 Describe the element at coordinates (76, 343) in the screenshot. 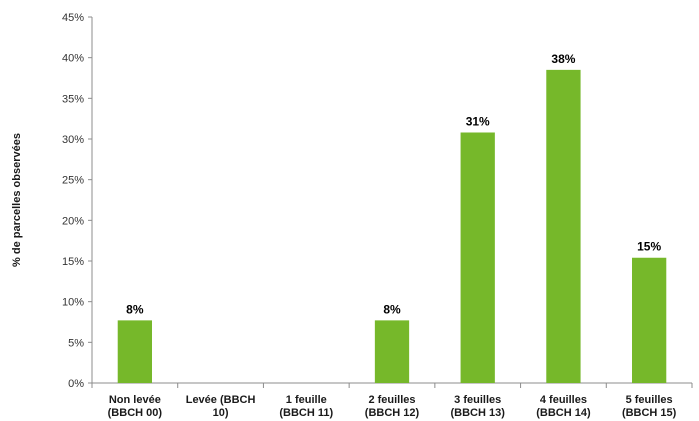

I see `y-tick-label: 5%` at that location.